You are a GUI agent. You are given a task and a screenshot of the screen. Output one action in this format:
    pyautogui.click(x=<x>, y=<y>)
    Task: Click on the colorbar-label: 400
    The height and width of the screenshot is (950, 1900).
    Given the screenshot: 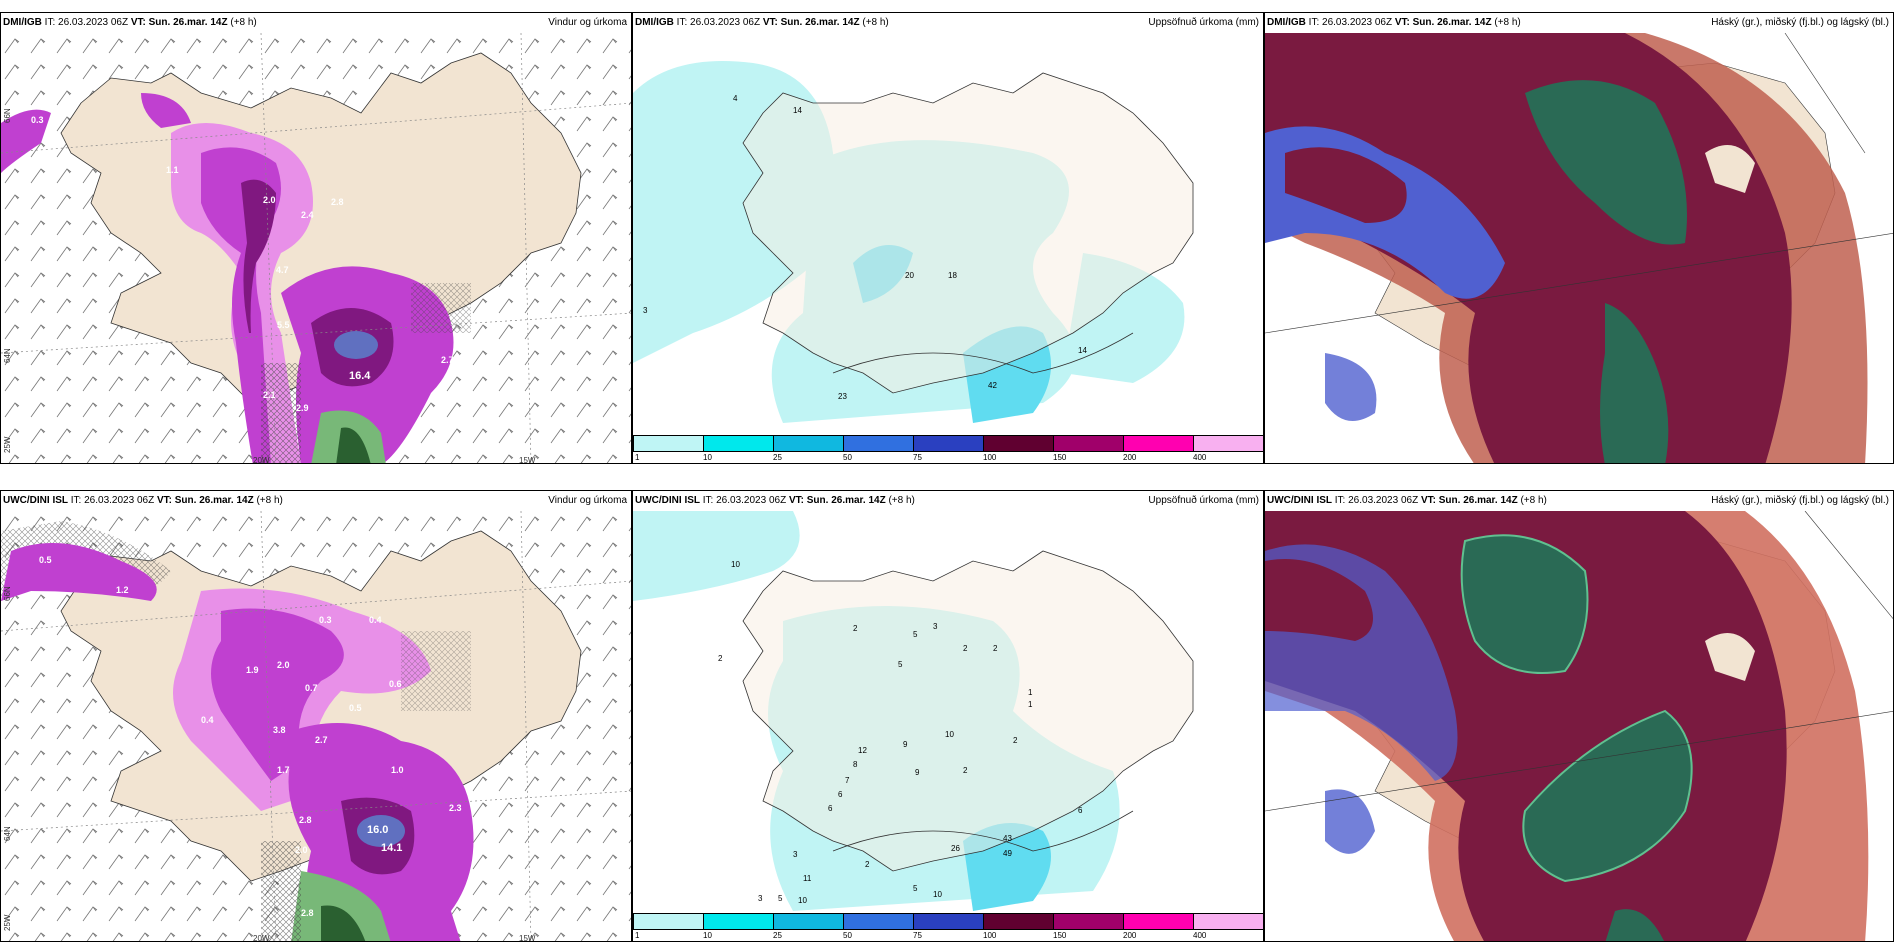 What is the action you would take?
    pyautogui.click(x=1200, y=935)
    